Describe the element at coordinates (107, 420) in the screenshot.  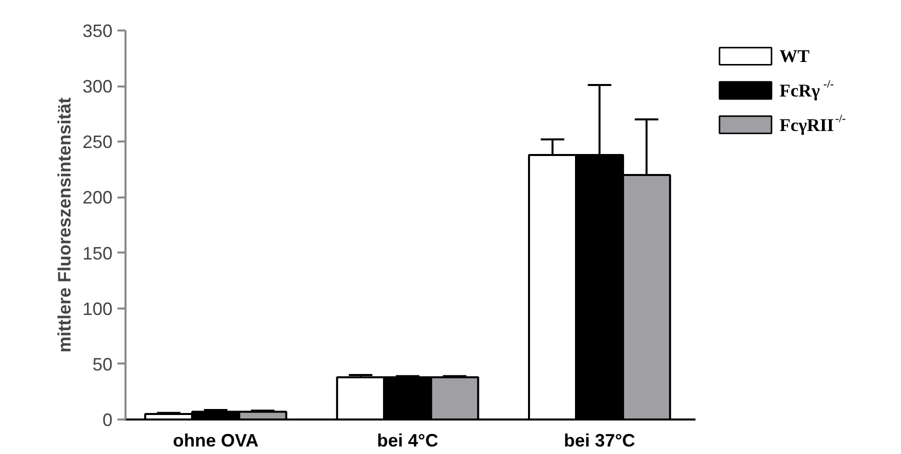
I see `y-tick-label: 0` at that location.